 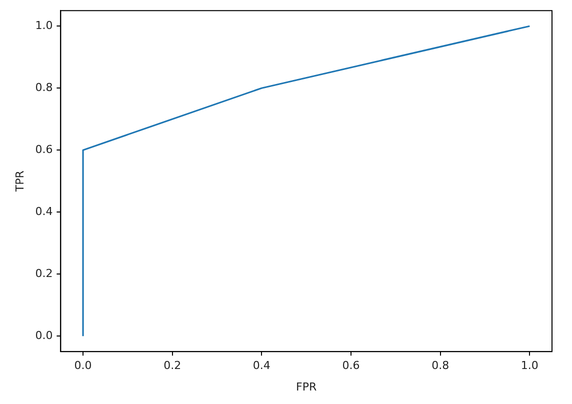 I want to click on x-axis-title: FPR, so click(x=307, y=387).